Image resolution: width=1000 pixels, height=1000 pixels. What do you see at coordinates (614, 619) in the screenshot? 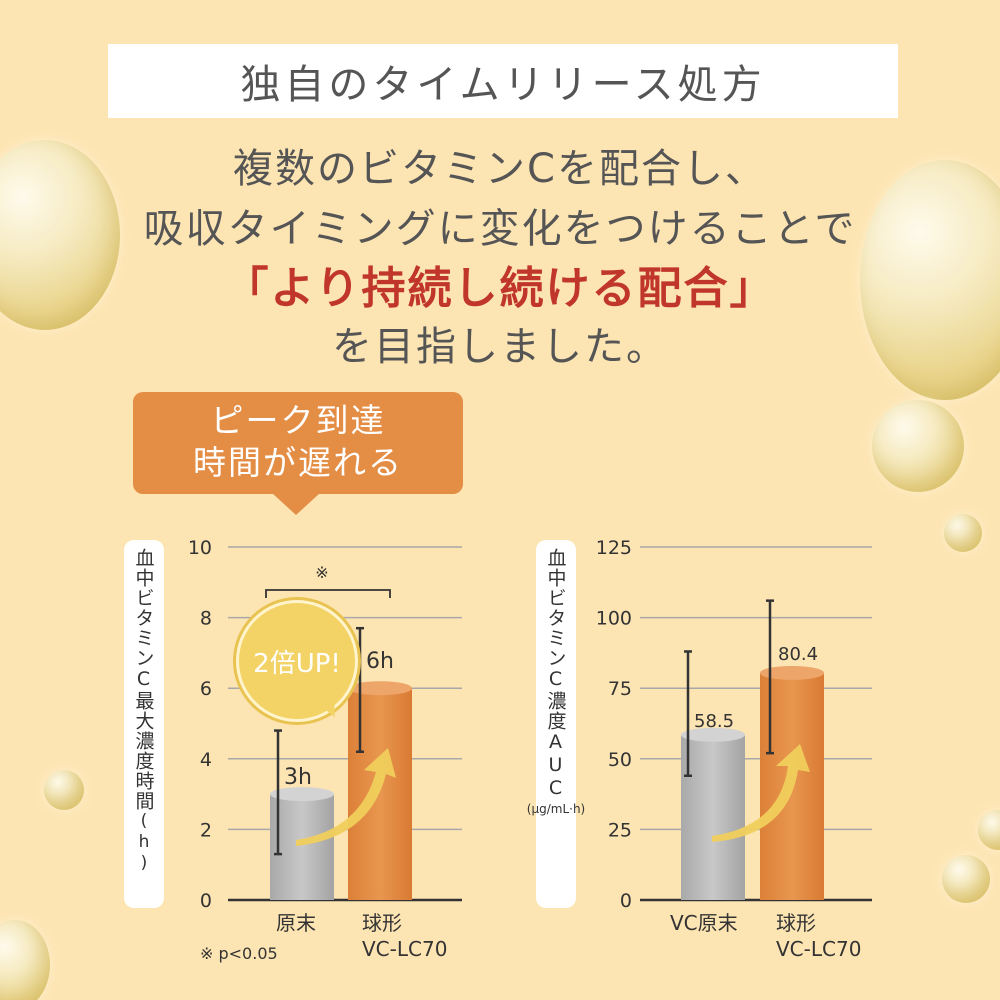
I see `y-tick-label: 100` at bounding box center [614, 619].